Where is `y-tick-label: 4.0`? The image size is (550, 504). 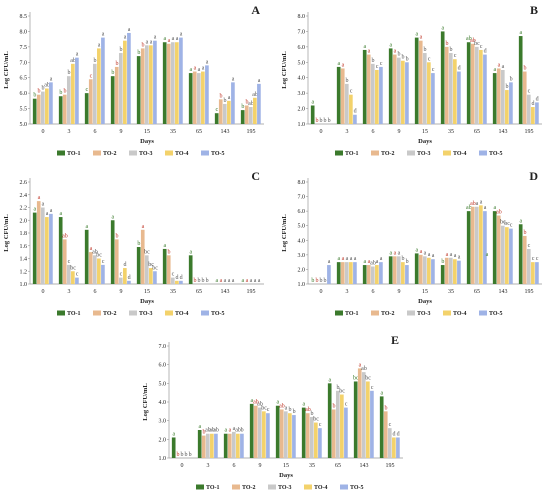 y-tick-label: 4.0 is located at coordinates (302, 79).